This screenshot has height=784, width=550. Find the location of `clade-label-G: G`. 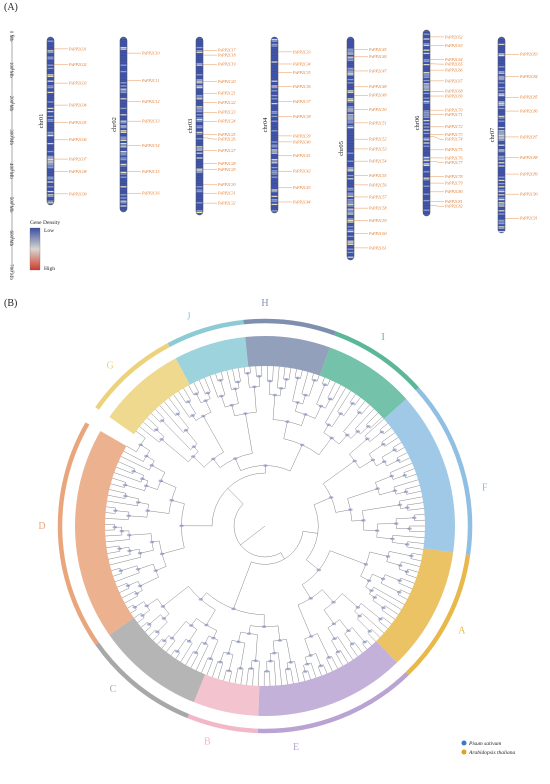

clade-label-G: G is located at coordinates (109, 366).